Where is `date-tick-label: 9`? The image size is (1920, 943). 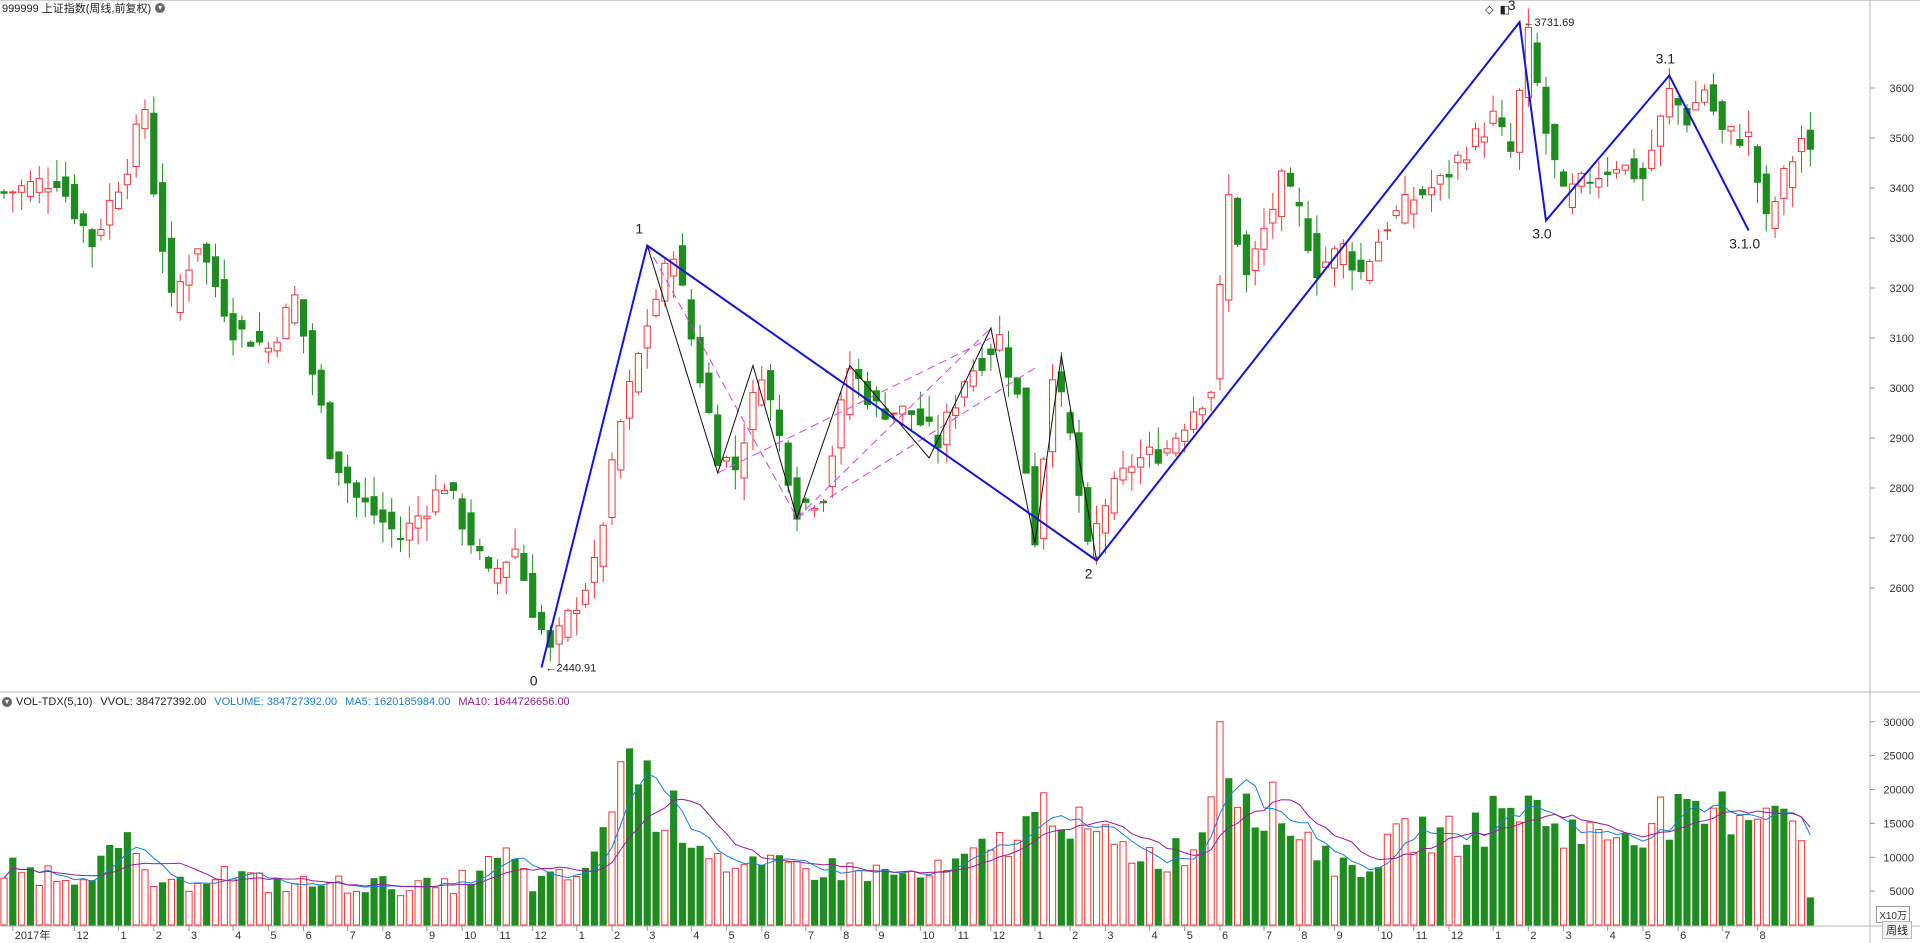 date-tick-label: 9 is located at coordinates (432, 936).